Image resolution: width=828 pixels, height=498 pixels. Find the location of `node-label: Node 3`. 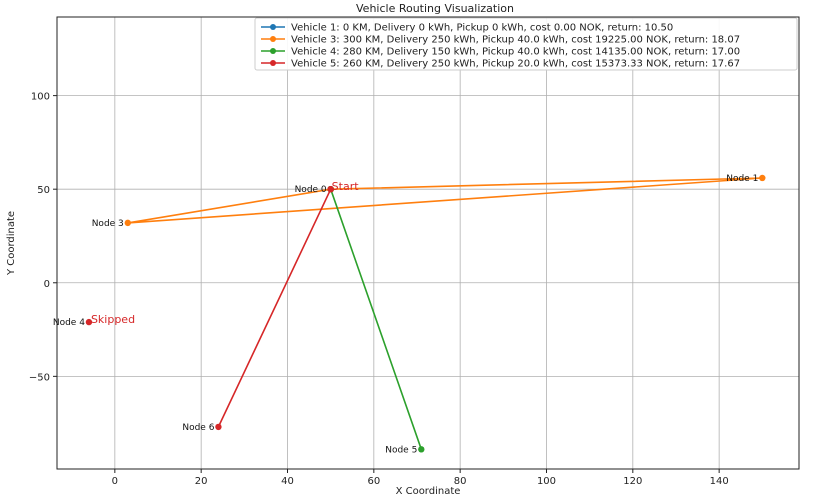

node-label: Node 3 is located at coordinates (108, 224).